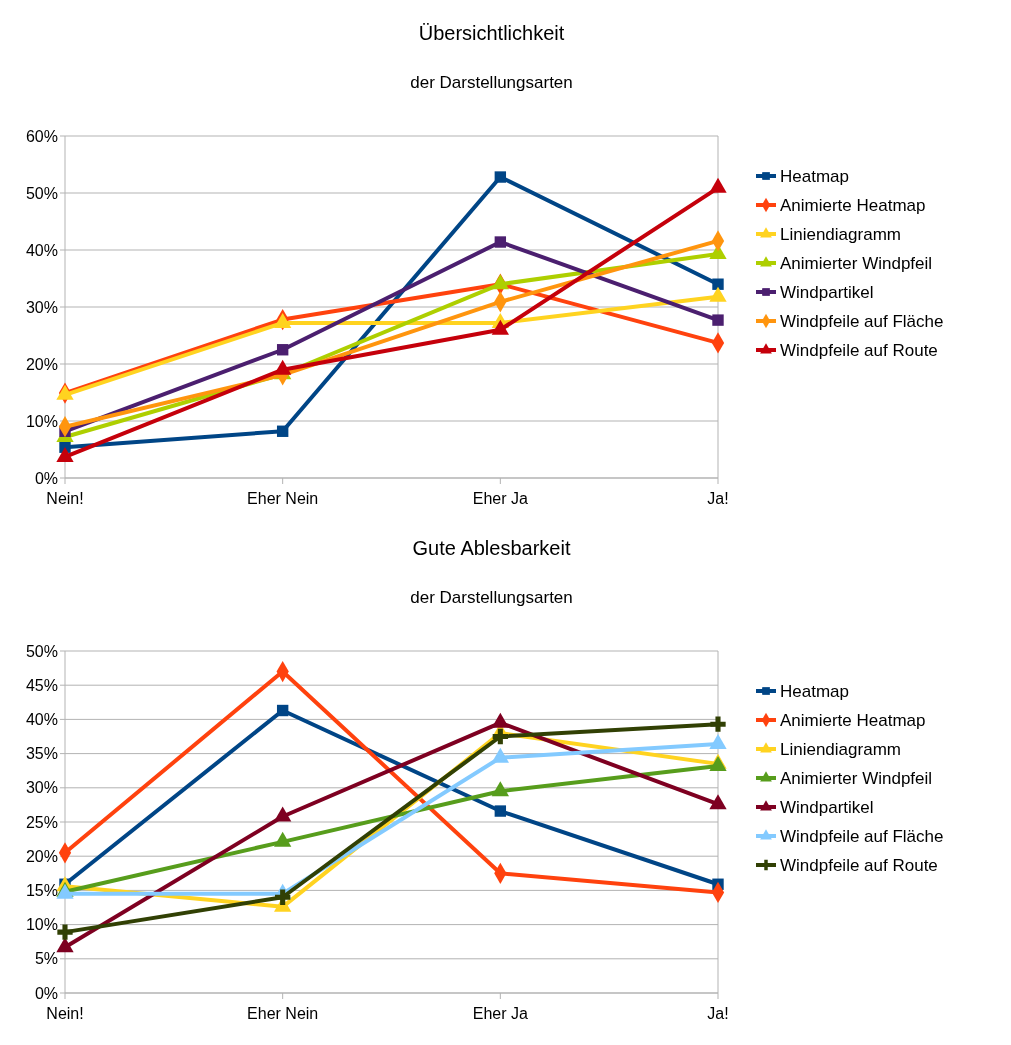 This screenshot has width=1011, height=1045. I want to click on y-tick-label: 45%, so click(41, 685).